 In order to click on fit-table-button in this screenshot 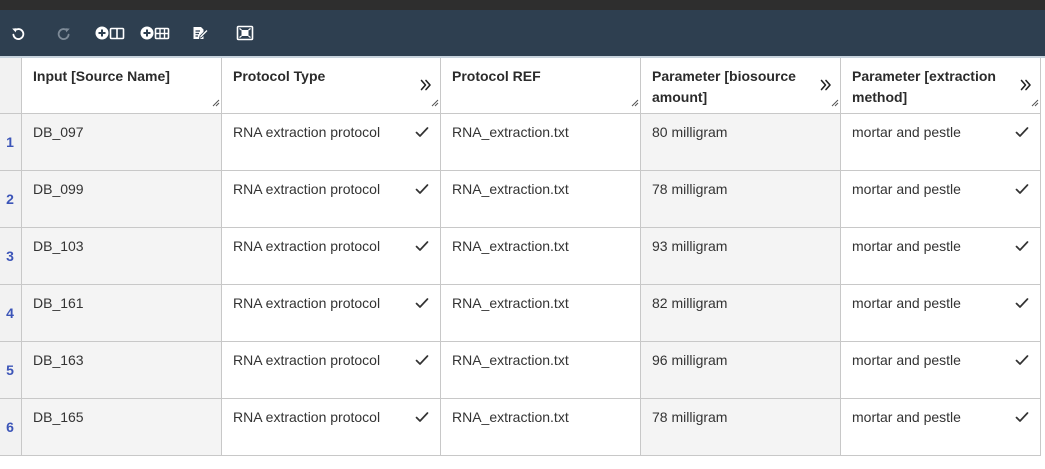, I will do `click(245, 33)`.